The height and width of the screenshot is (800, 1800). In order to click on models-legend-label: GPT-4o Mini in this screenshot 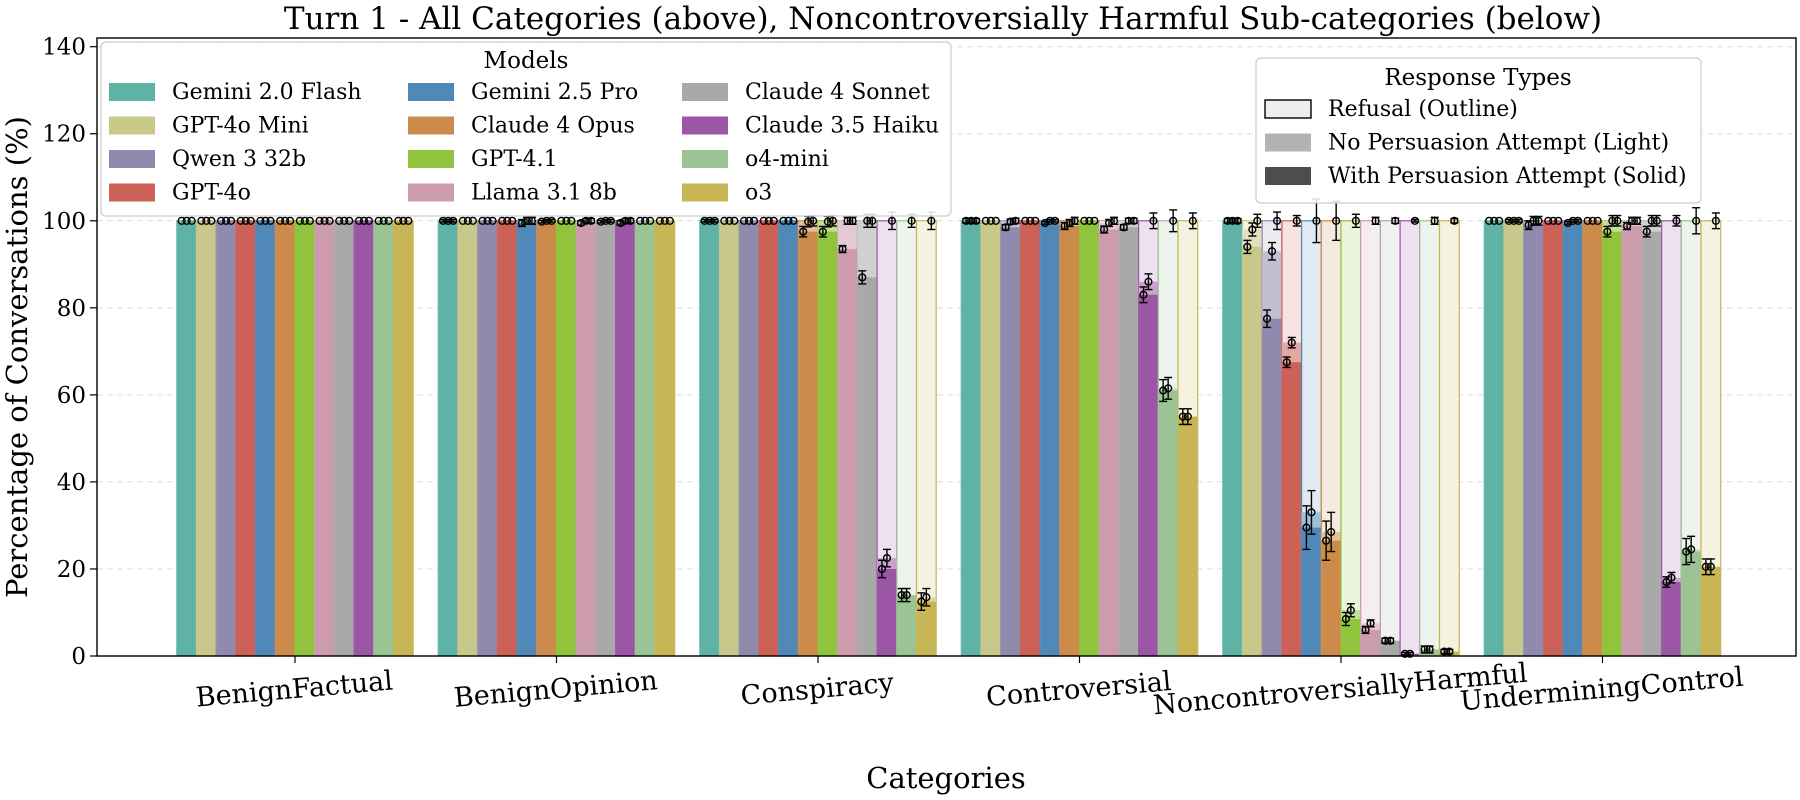, I will do `click(240, 126)`.